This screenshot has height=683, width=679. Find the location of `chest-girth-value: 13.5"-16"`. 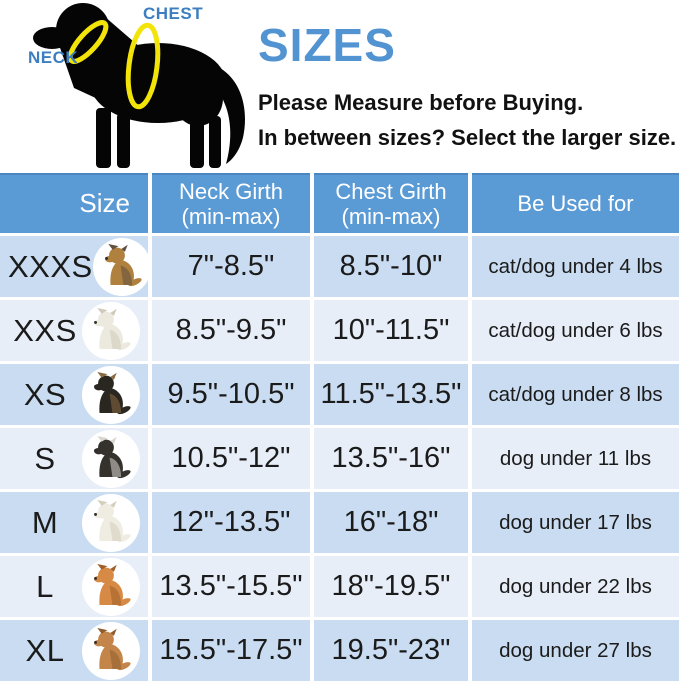

chest-girth-value: 13.5"-16" is located at coordinates (391, 458).